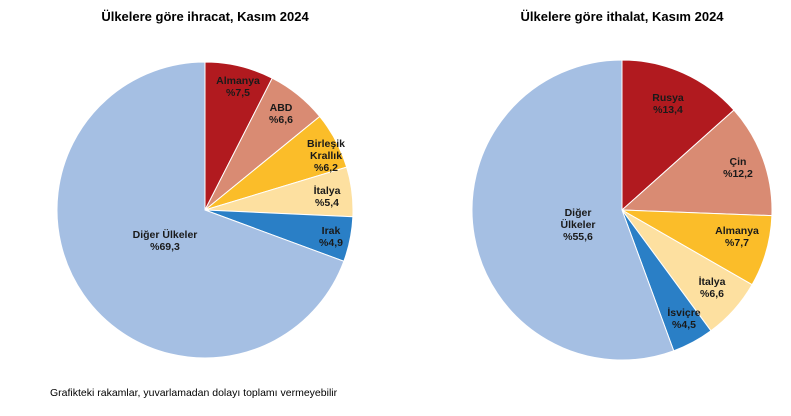 This screenshot has width=791, height=416. What do you see at coordinates (238, 93) in the screenshot?
I see `export-slice-0-value: %7,5` at bounding box center [238, 93].